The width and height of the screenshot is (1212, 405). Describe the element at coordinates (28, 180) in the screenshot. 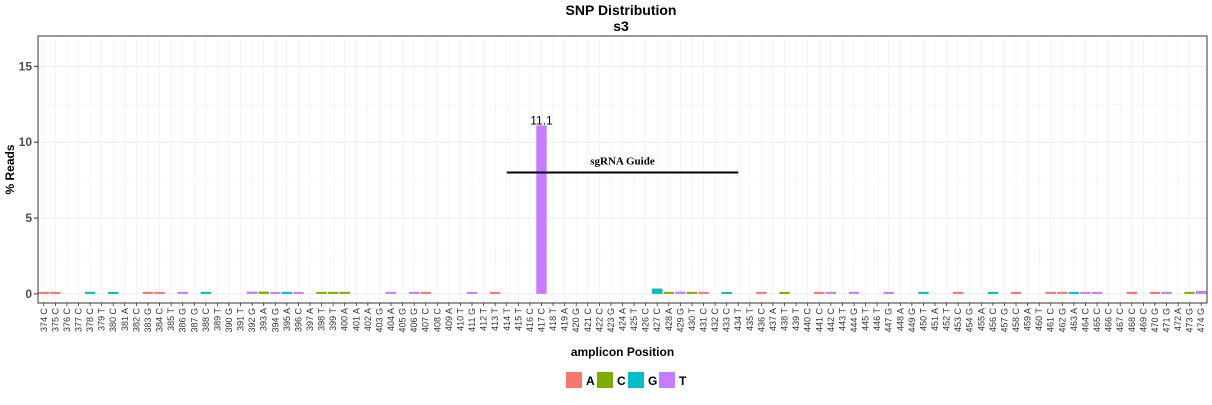

I see `y-axis: 0 5 10 15` at that location.